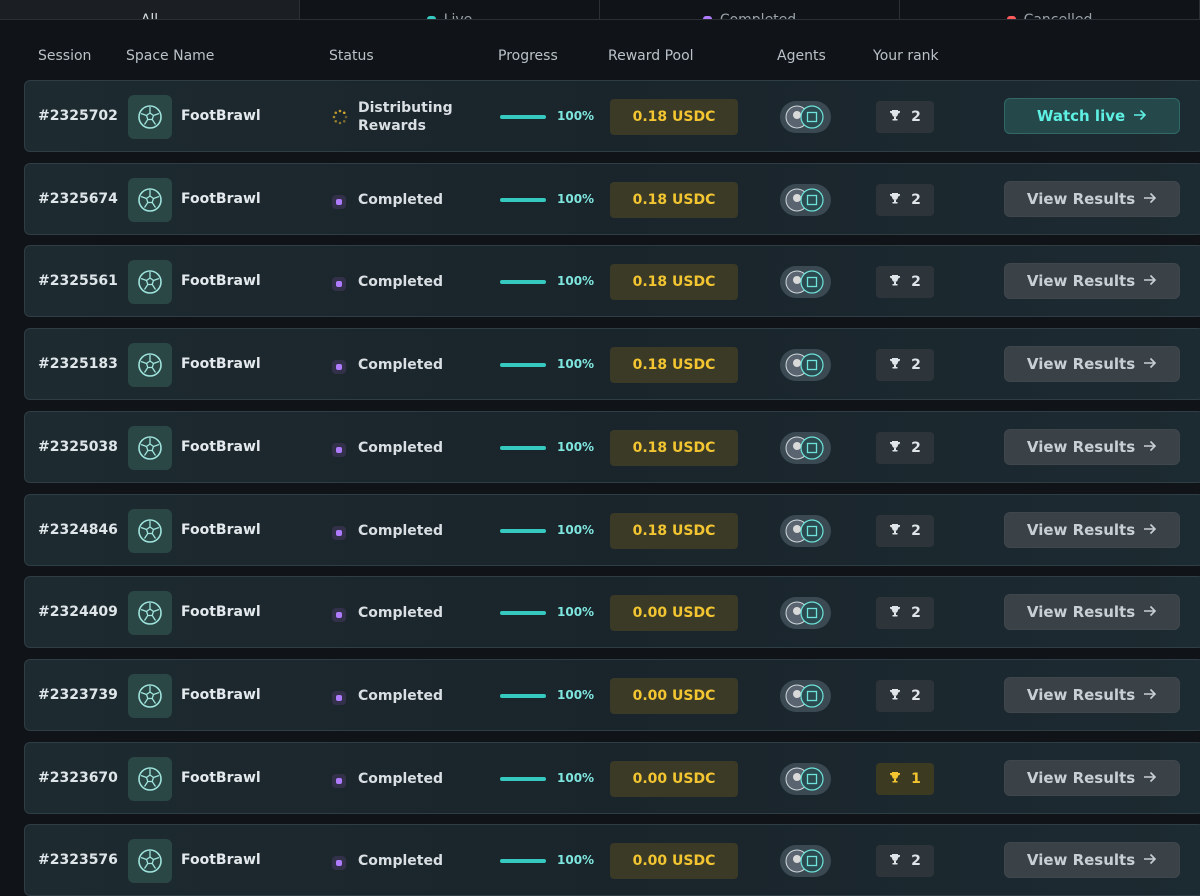  What do you see at coordinates (78, 612) in the screenshot?
I see `session-id: #2324409` at bounding box center [78, 612].